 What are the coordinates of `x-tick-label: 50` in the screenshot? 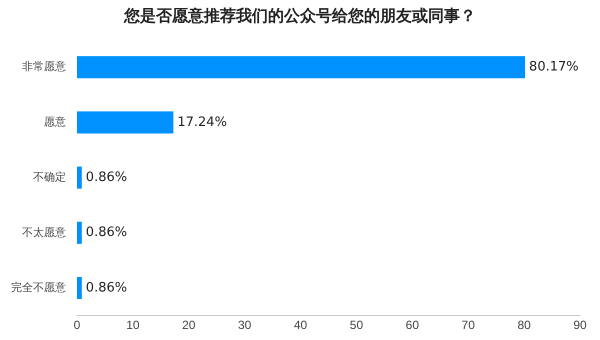 It's located at (357, 325).